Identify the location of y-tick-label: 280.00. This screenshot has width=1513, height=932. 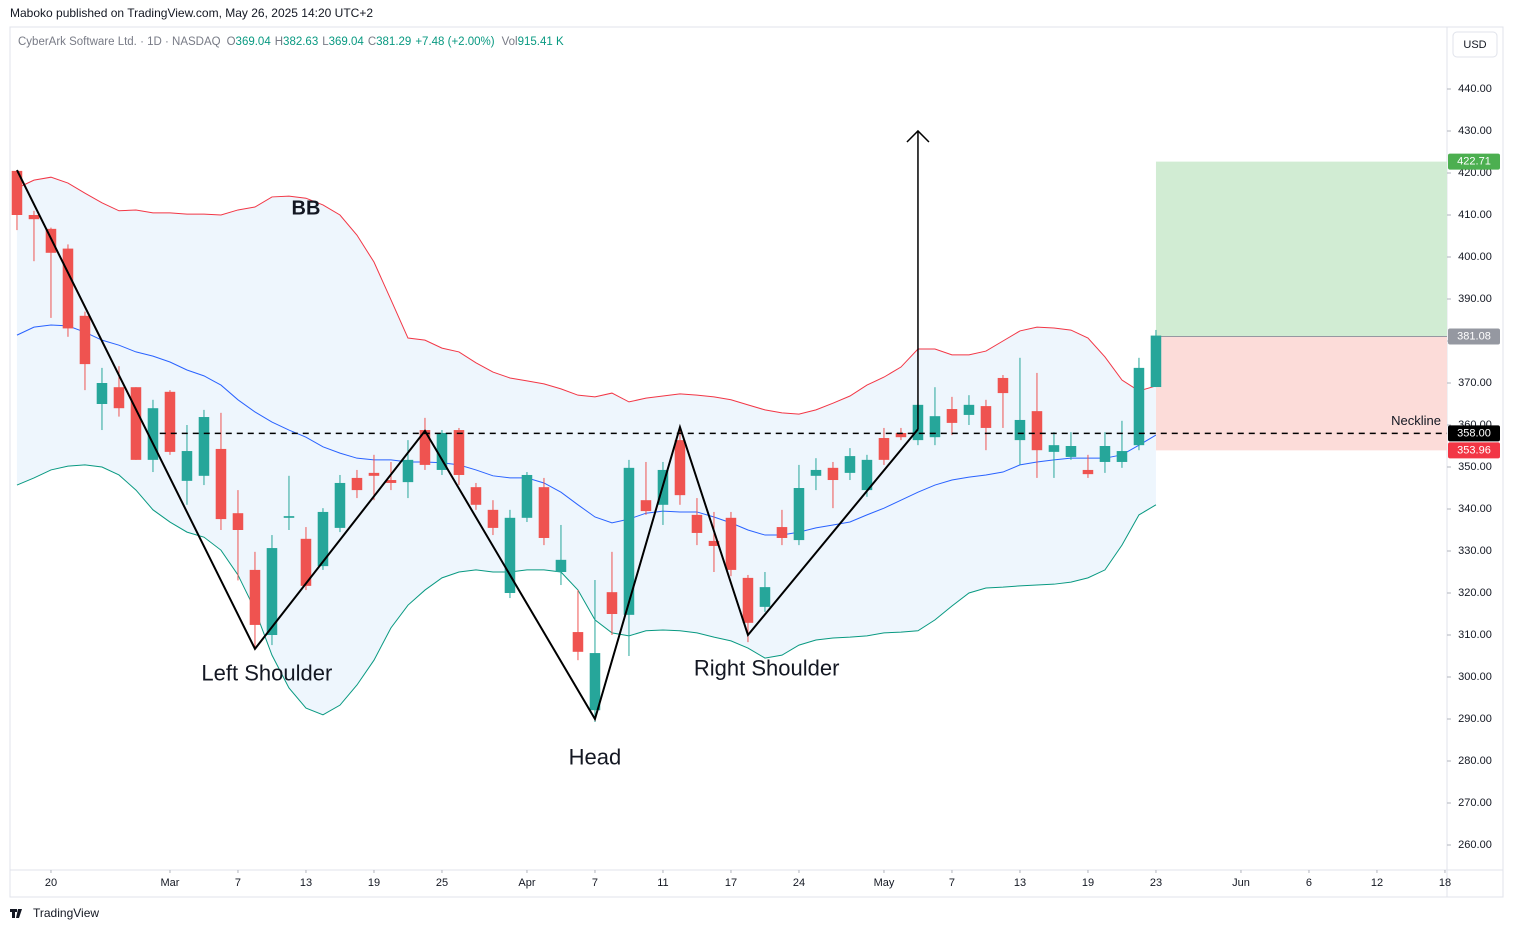
(1475, 761).